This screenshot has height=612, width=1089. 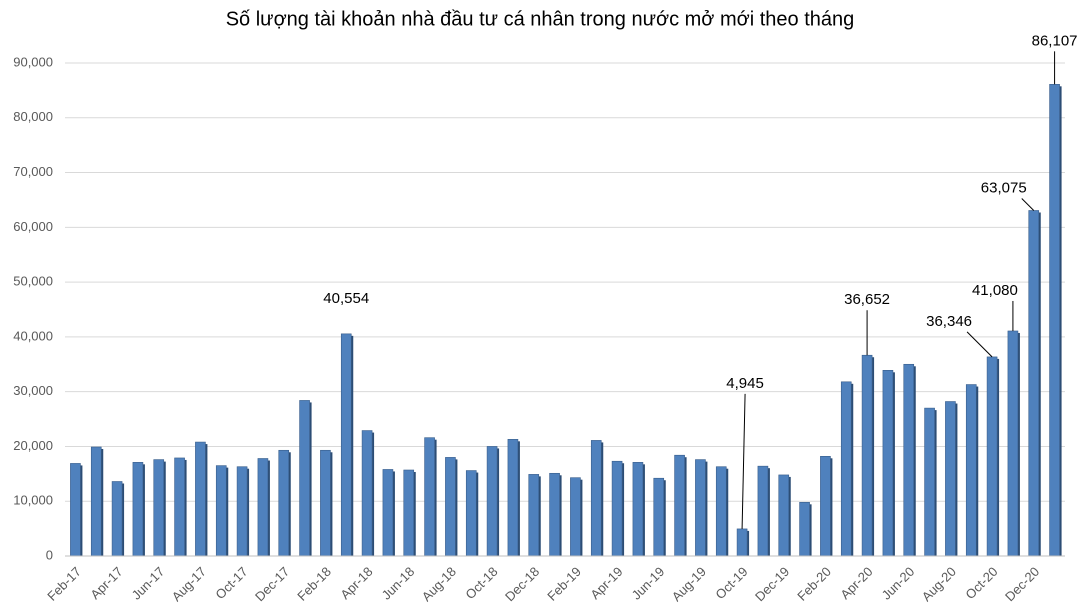 I want to click on y-tick-label: 20,000, so click(x=33, y=445).